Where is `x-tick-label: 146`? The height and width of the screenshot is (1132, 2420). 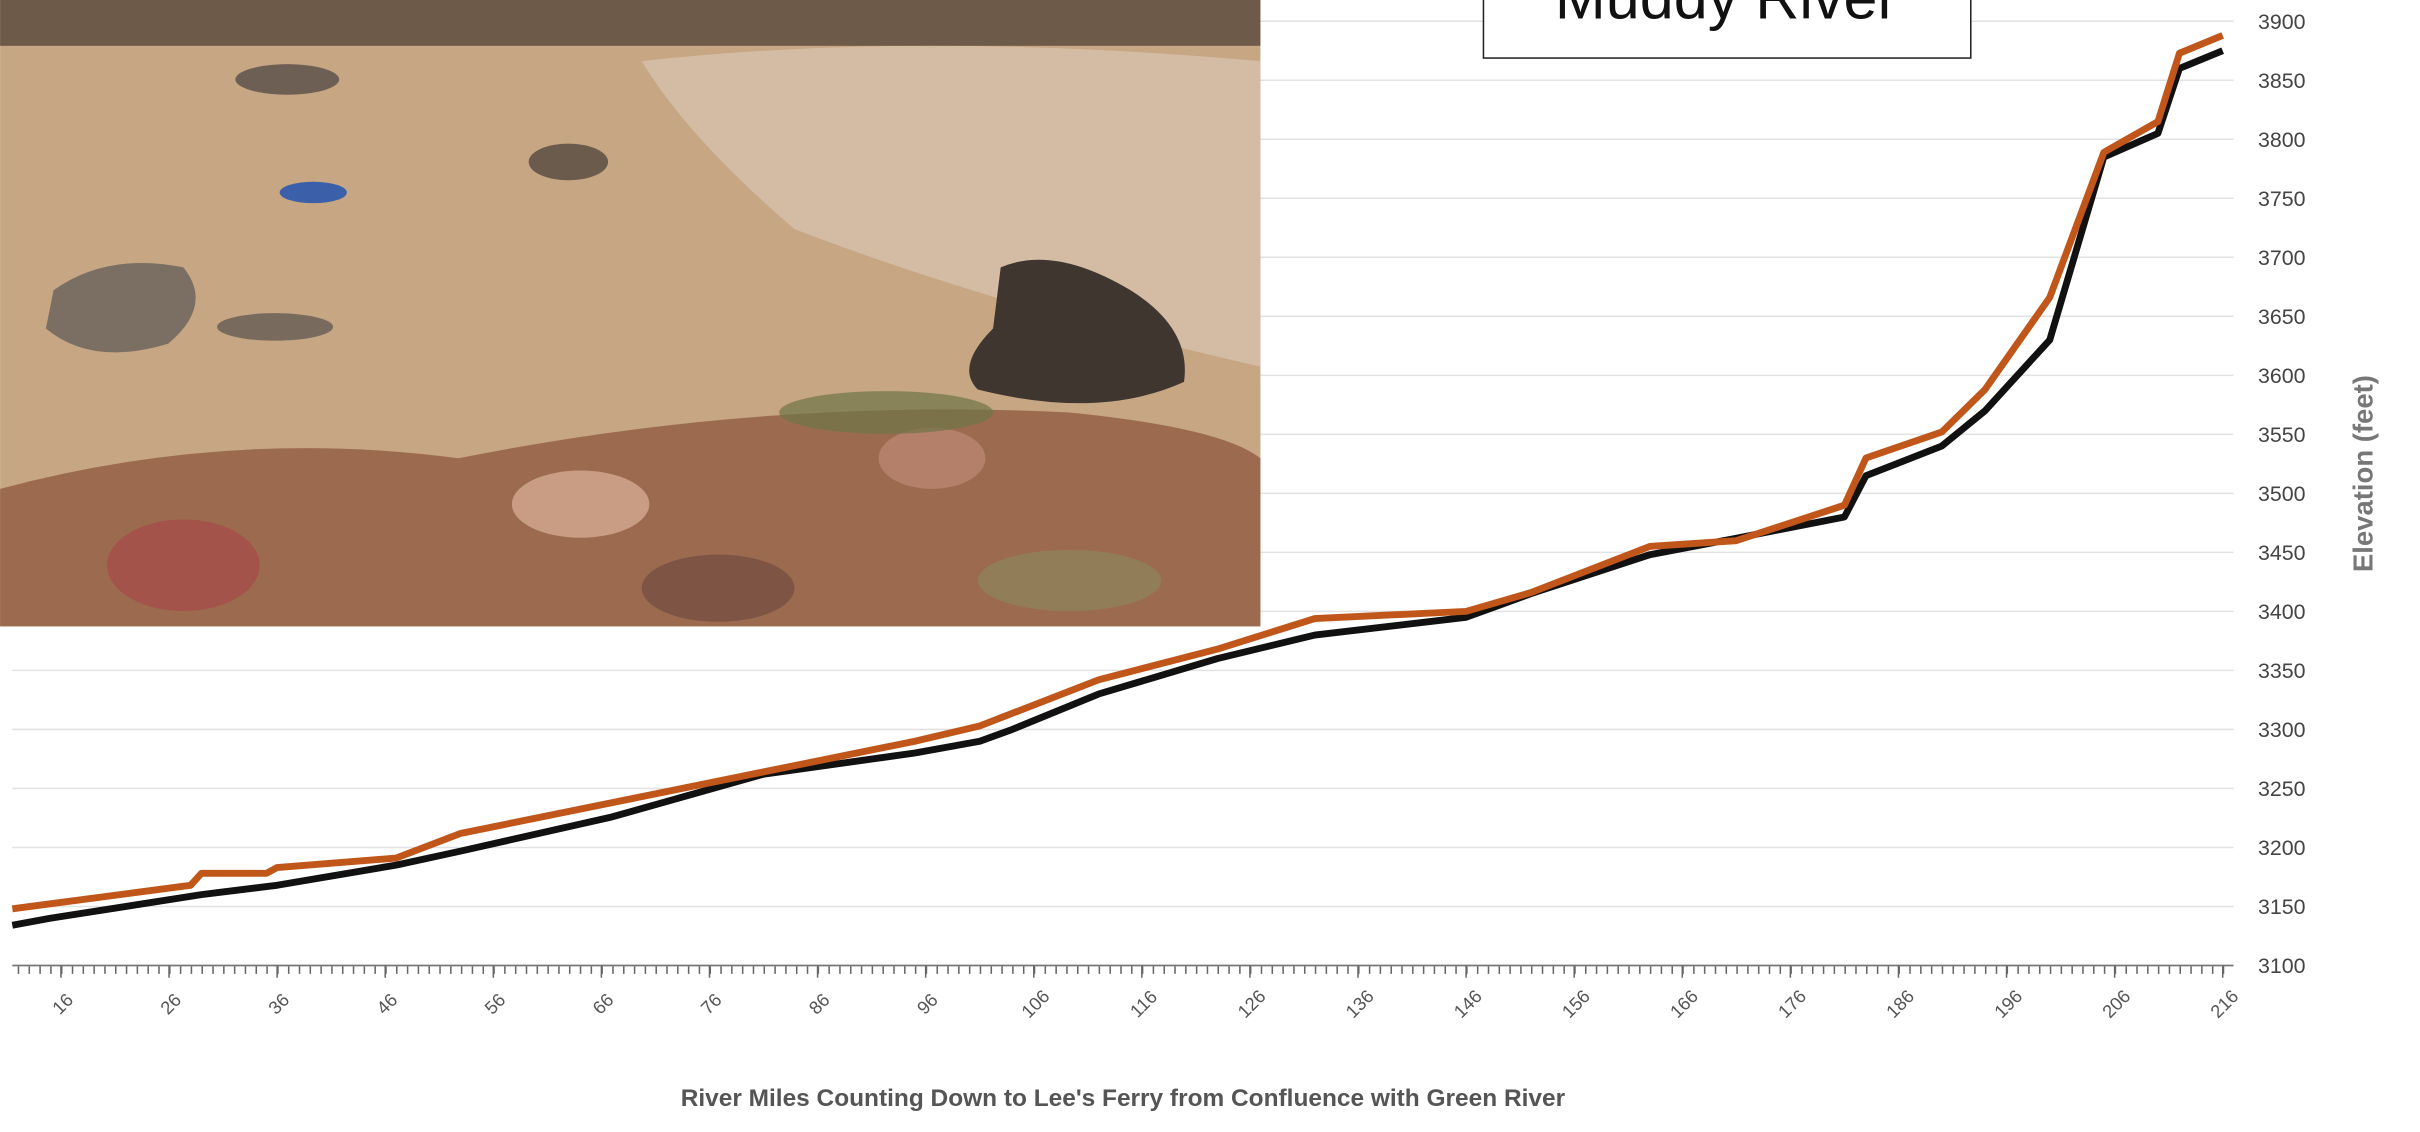 x-tick-label: 146 is located at coordinates (1467, 1003).